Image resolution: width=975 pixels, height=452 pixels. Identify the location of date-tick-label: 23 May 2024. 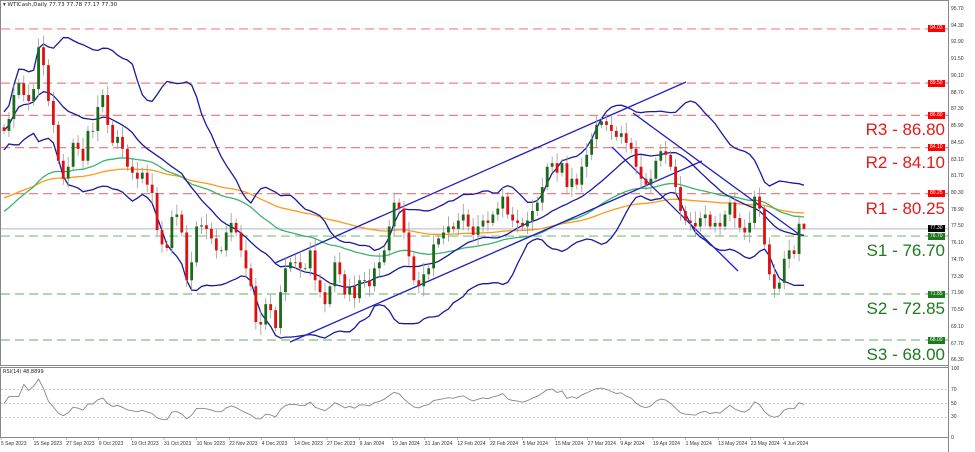
(765, 444).